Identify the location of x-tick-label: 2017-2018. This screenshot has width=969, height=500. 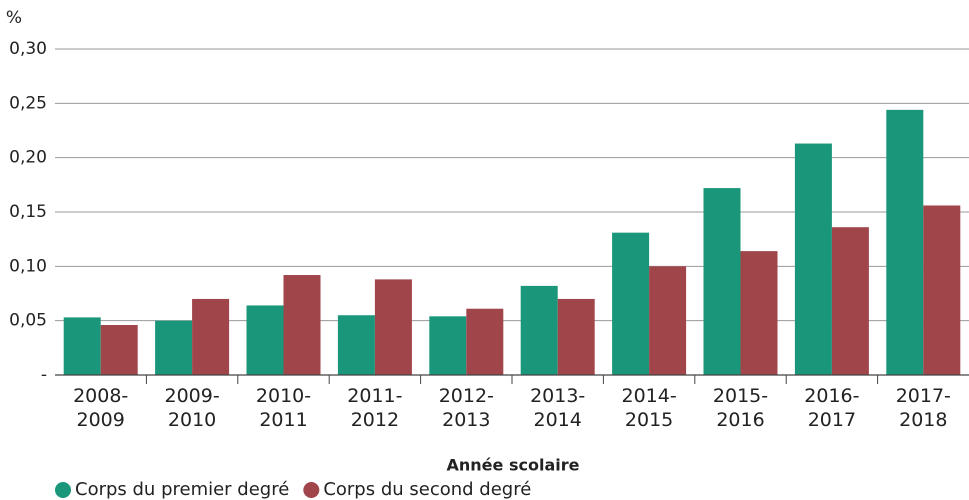
(923, 408).